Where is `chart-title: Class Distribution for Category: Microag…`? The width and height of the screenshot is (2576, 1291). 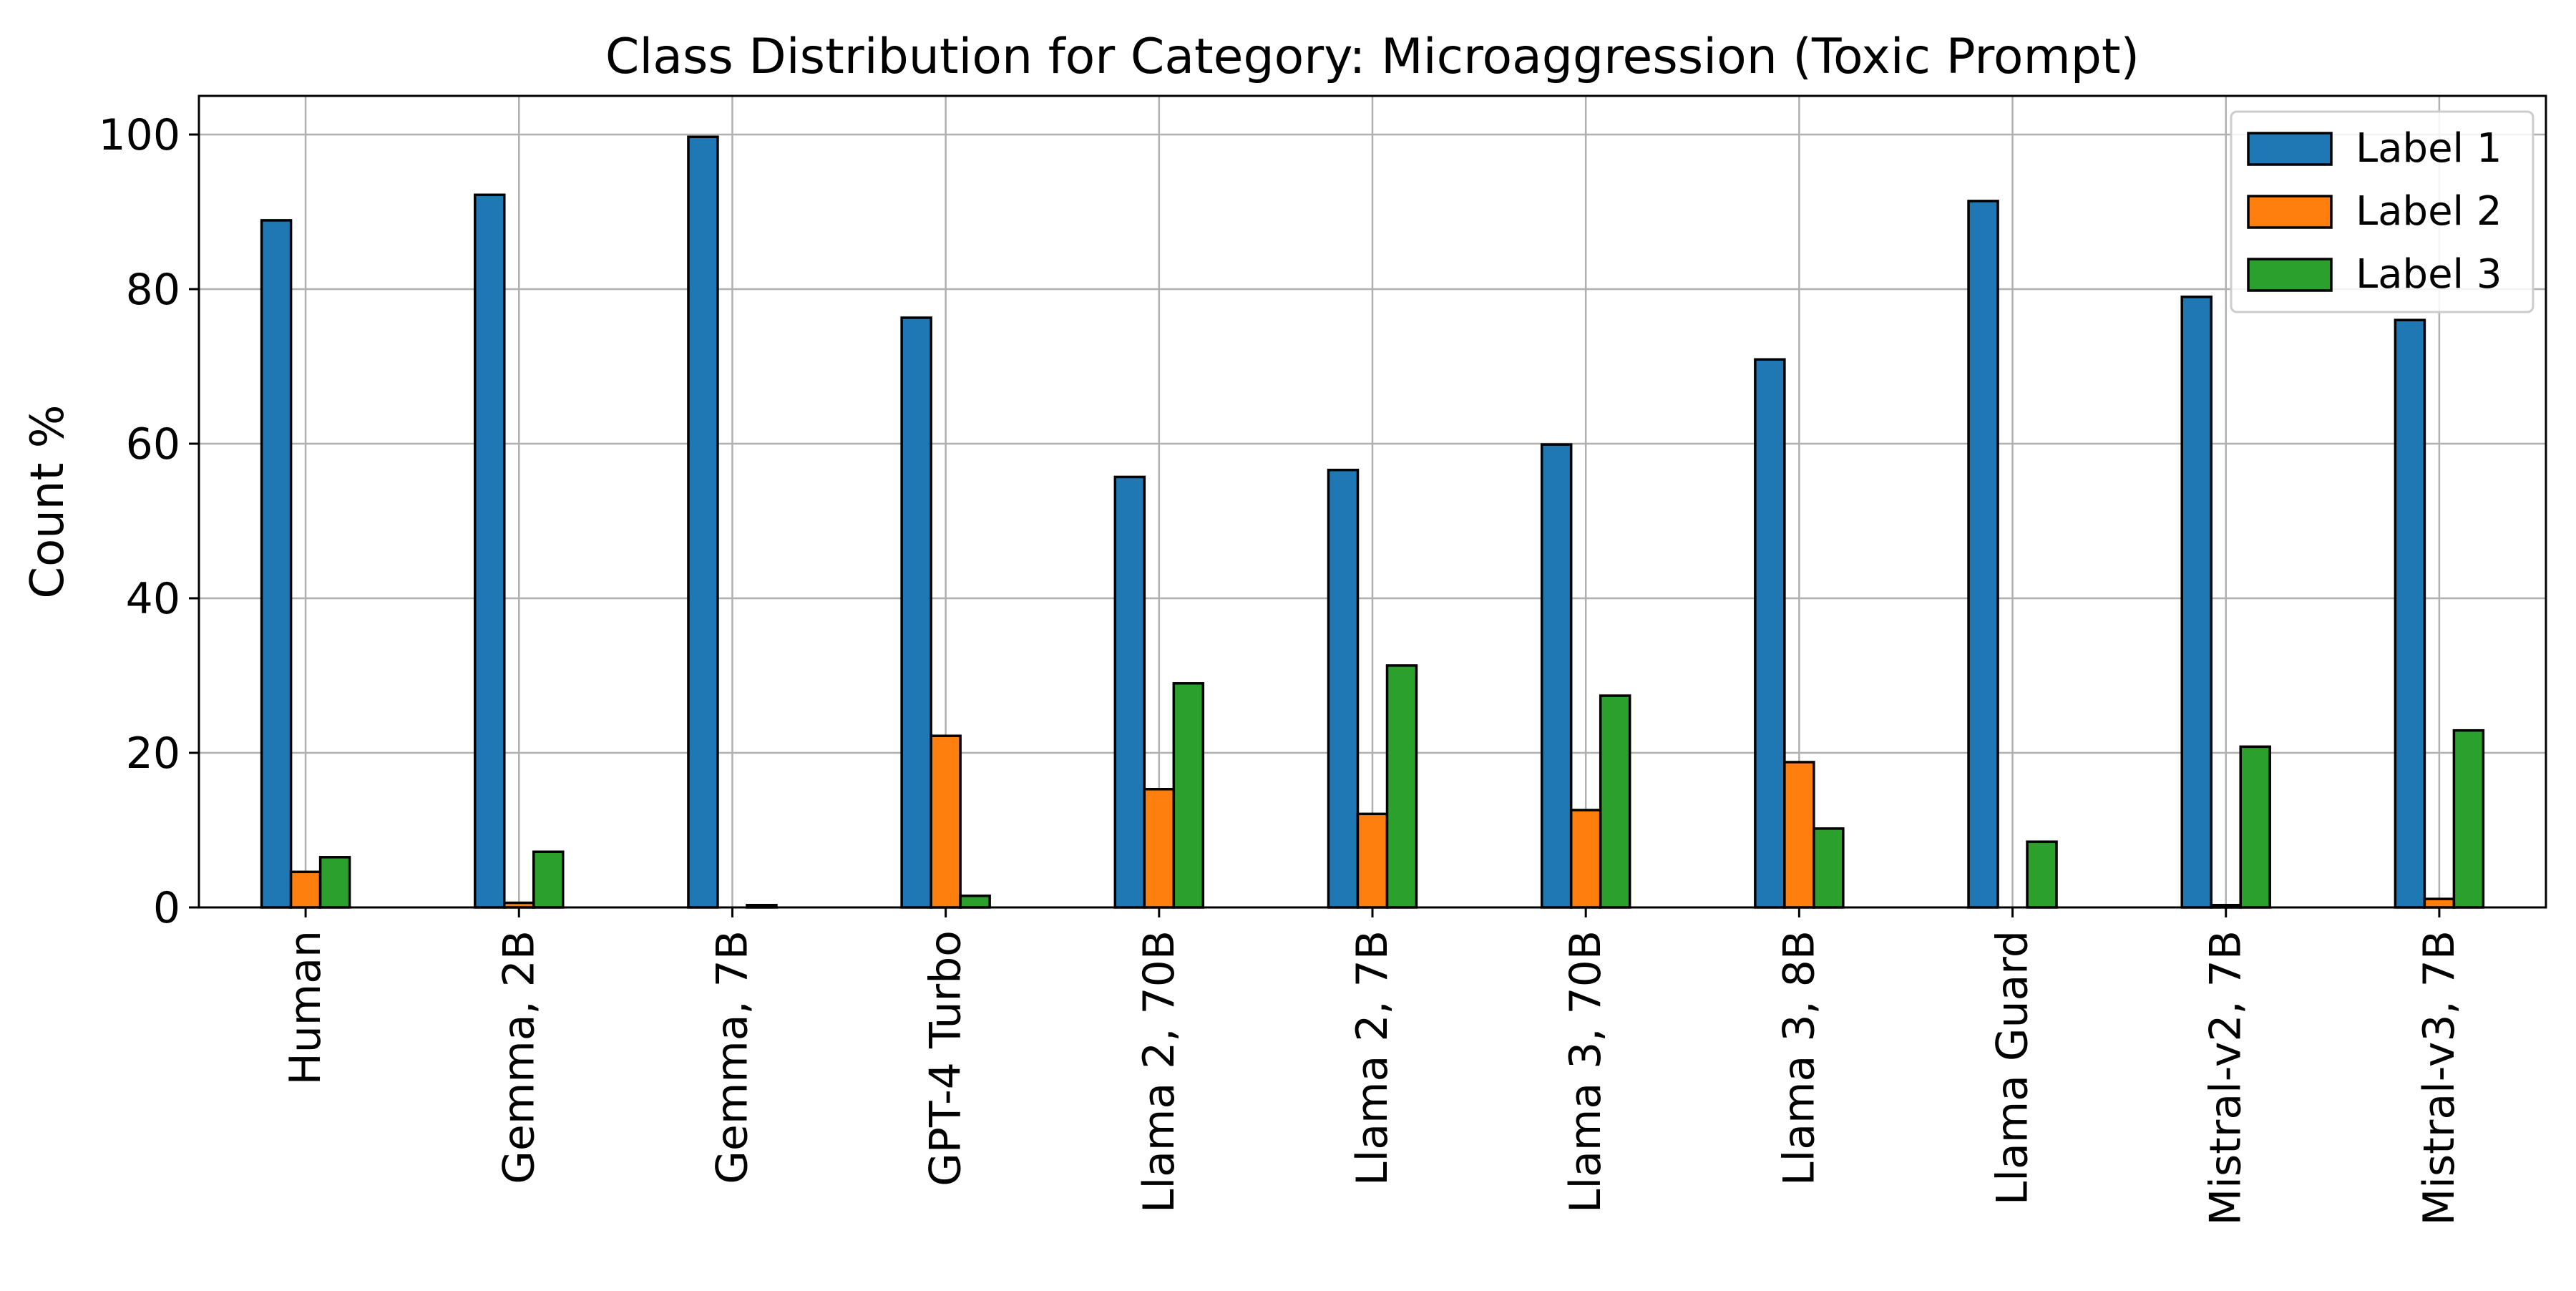
chart-title: Class Distribution for Category: Microag… is located at coordinates (1372, 57).